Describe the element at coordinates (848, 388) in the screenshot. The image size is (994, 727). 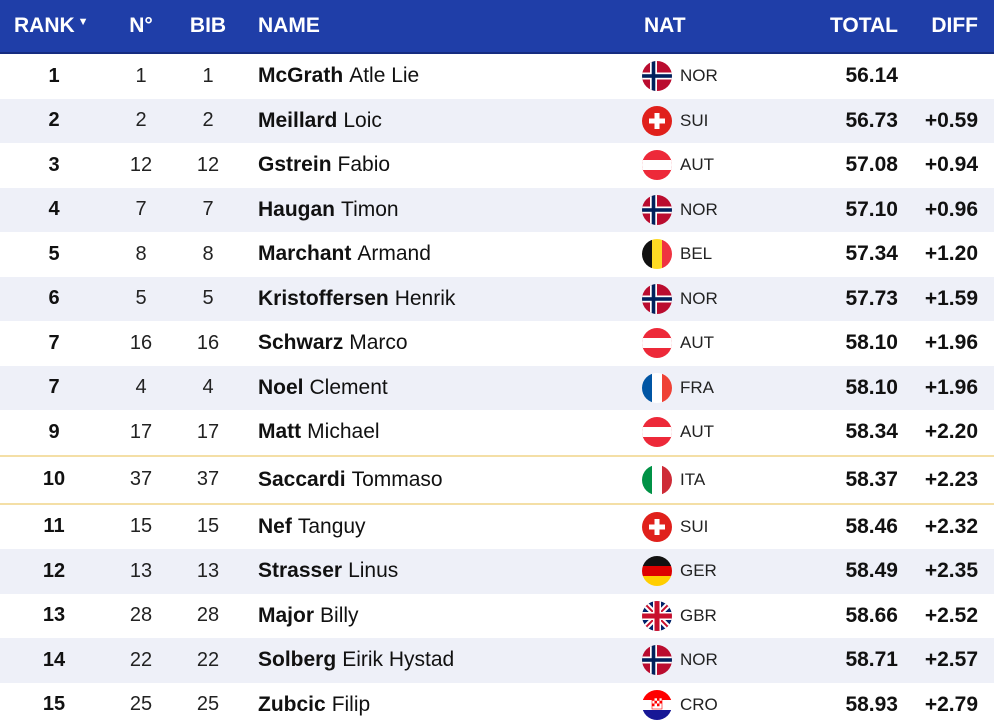
I see `total-time-cell: 58.10` at that location.